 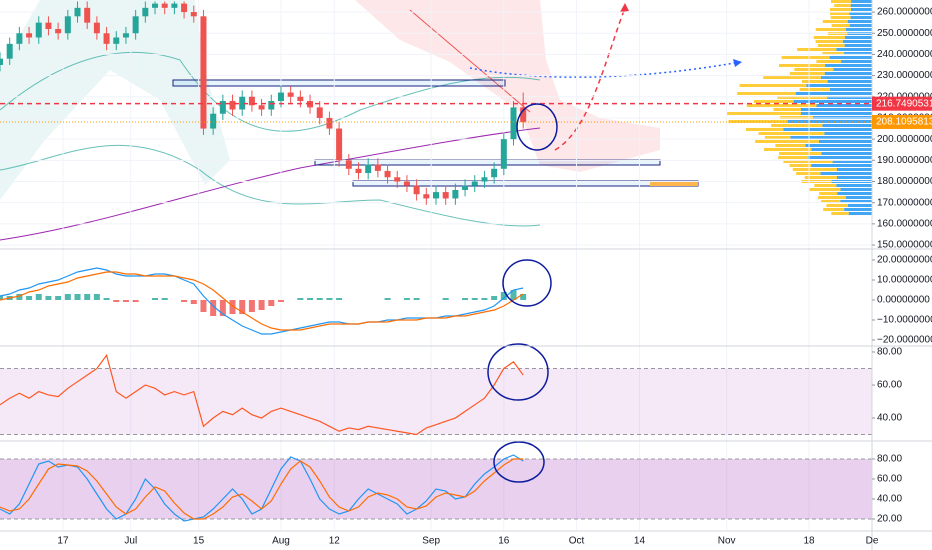 What do you see at coordinates (431, 541) in the screenshot?
I see `x-tick-label: Sep` at bounding box center [431, 541].